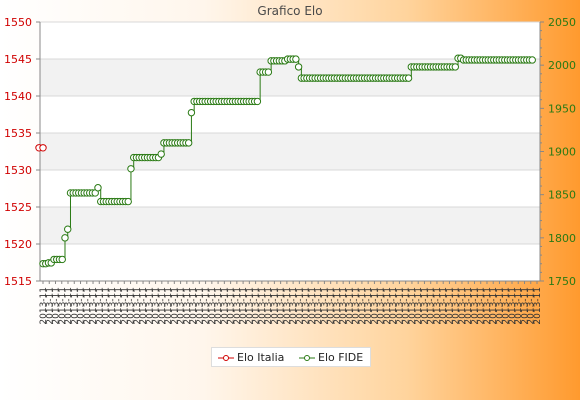 The width and height of the screenshot is (580, 400). Describe the element at coordinates (18, 22) in the screenshot. I see `y-left-tick-label: 1550` at that location.